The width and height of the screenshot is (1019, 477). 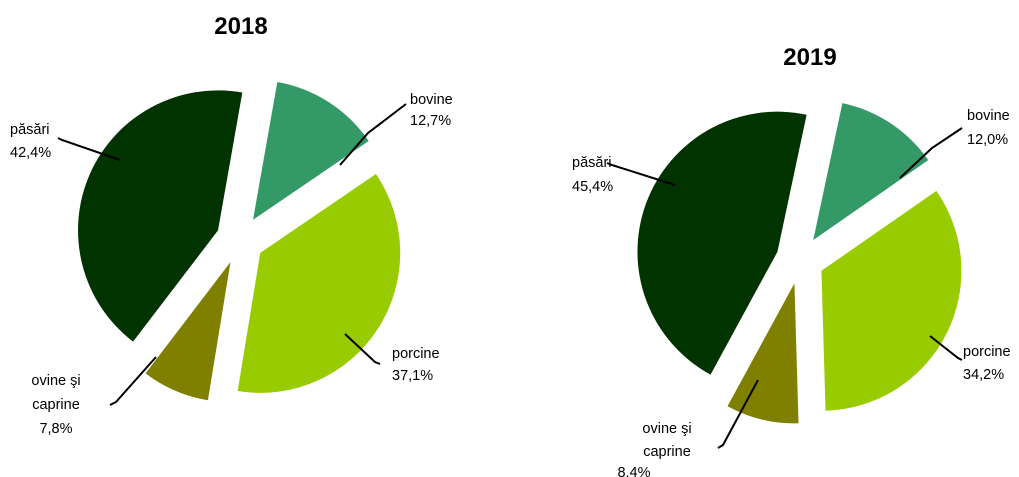 What do you see at coordinates (30, 153) in the screenshot?
I see `slice-value: 42,4%` at bounding box center [30, 153].